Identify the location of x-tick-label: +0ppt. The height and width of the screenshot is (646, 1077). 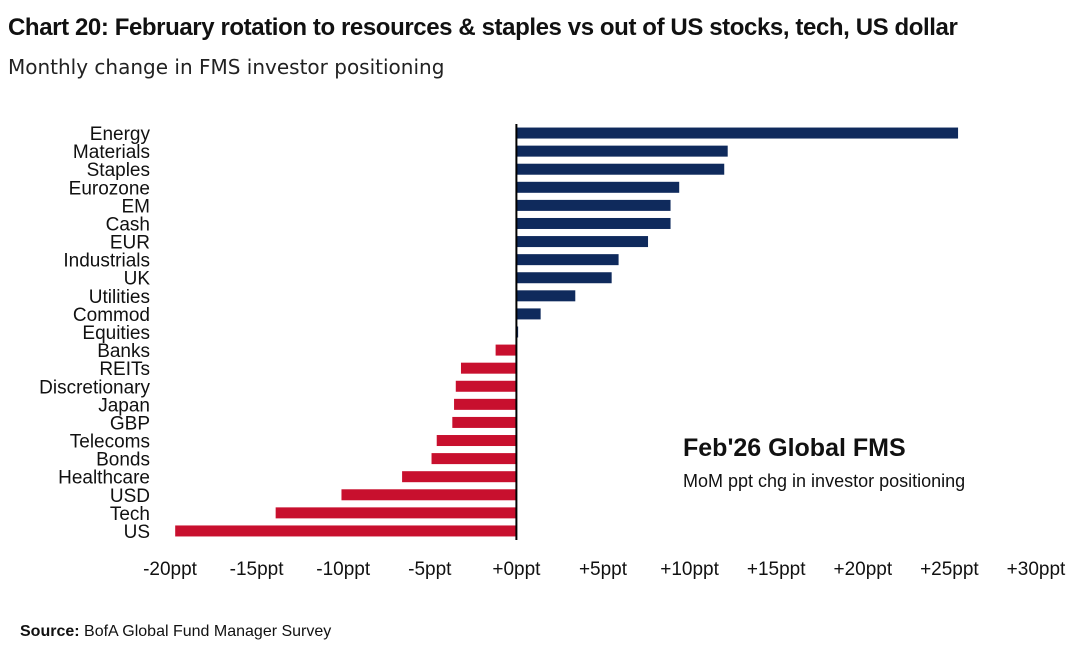
(516, 569).